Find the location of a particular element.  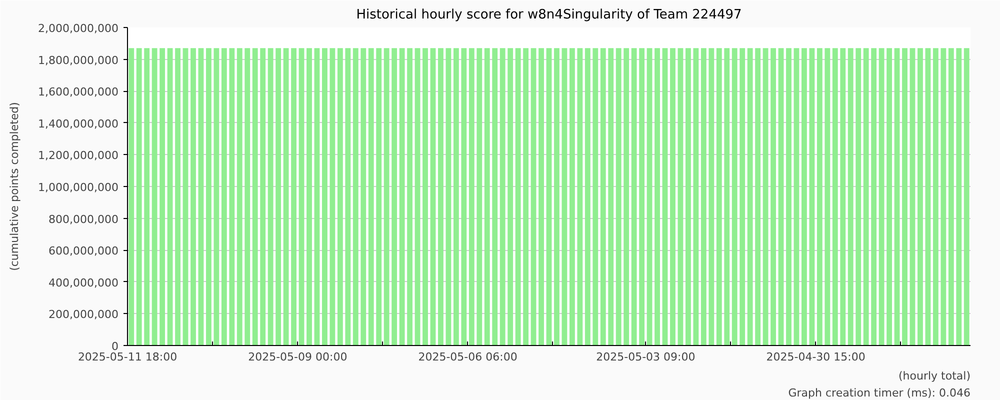

chart-title: Historical hourly score for w8n4Singularity of Team 224497 is located at coordinates (549, 15).